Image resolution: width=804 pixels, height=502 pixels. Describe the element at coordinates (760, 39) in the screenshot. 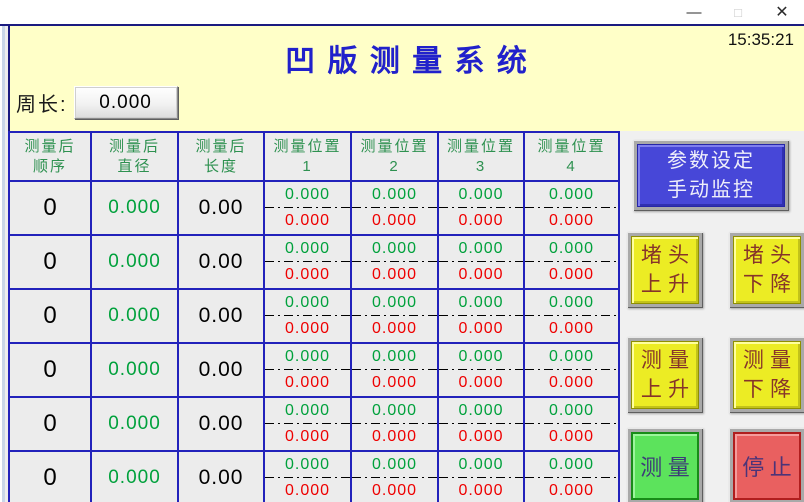

I see `clock-display: 15:35:21` at that location.